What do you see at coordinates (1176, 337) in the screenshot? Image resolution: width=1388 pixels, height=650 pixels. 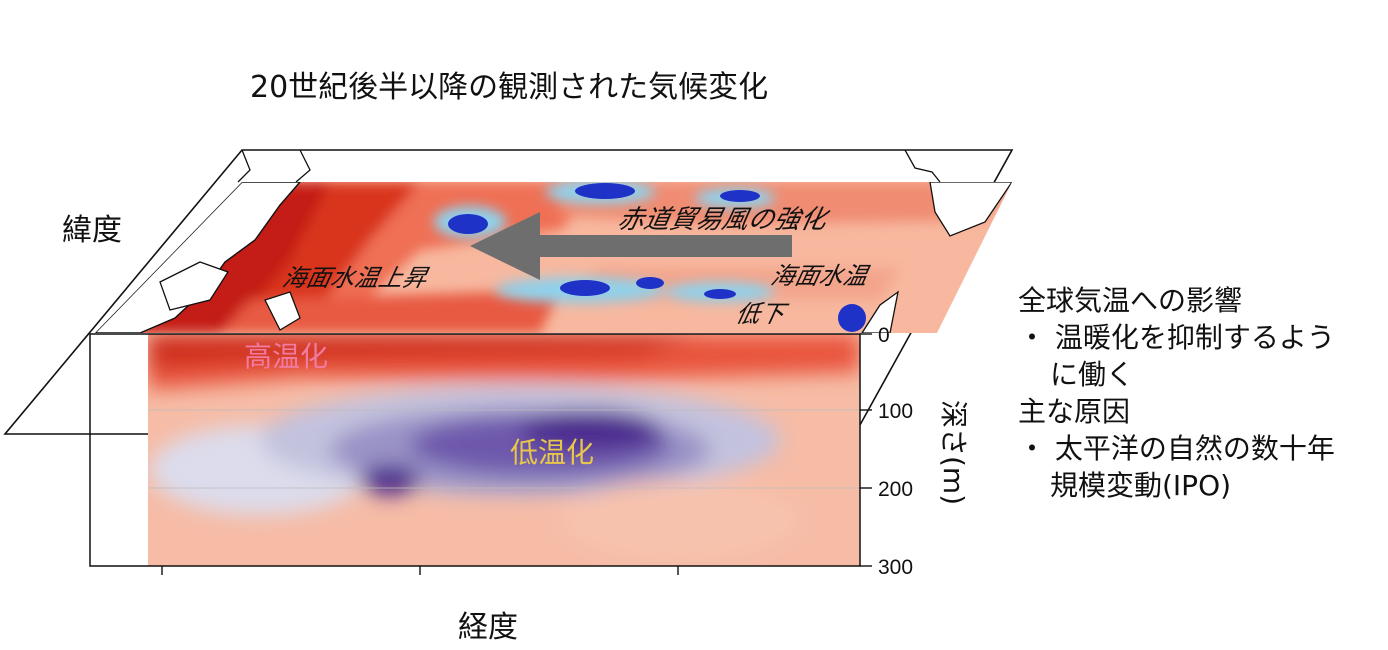 I see `info-item-suppress: ・ 温暖化を抑制するよう` at bounding box center [1176, 337].